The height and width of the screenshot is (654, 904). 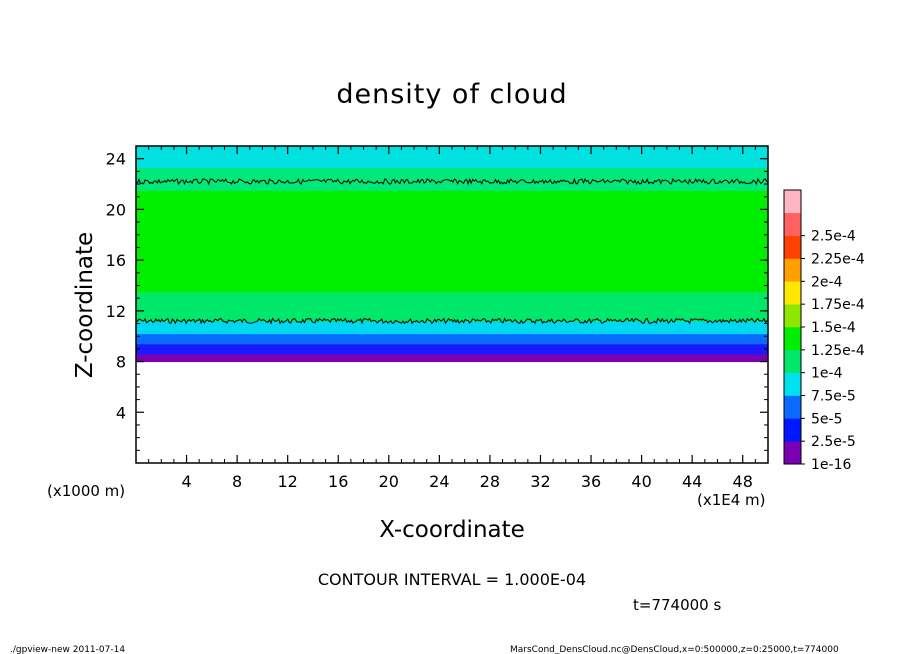 What do you see at coordinates (831, 465) in the screenshot?
I see `colorbar-label: 1e-16` at bounding box center [831, 465].